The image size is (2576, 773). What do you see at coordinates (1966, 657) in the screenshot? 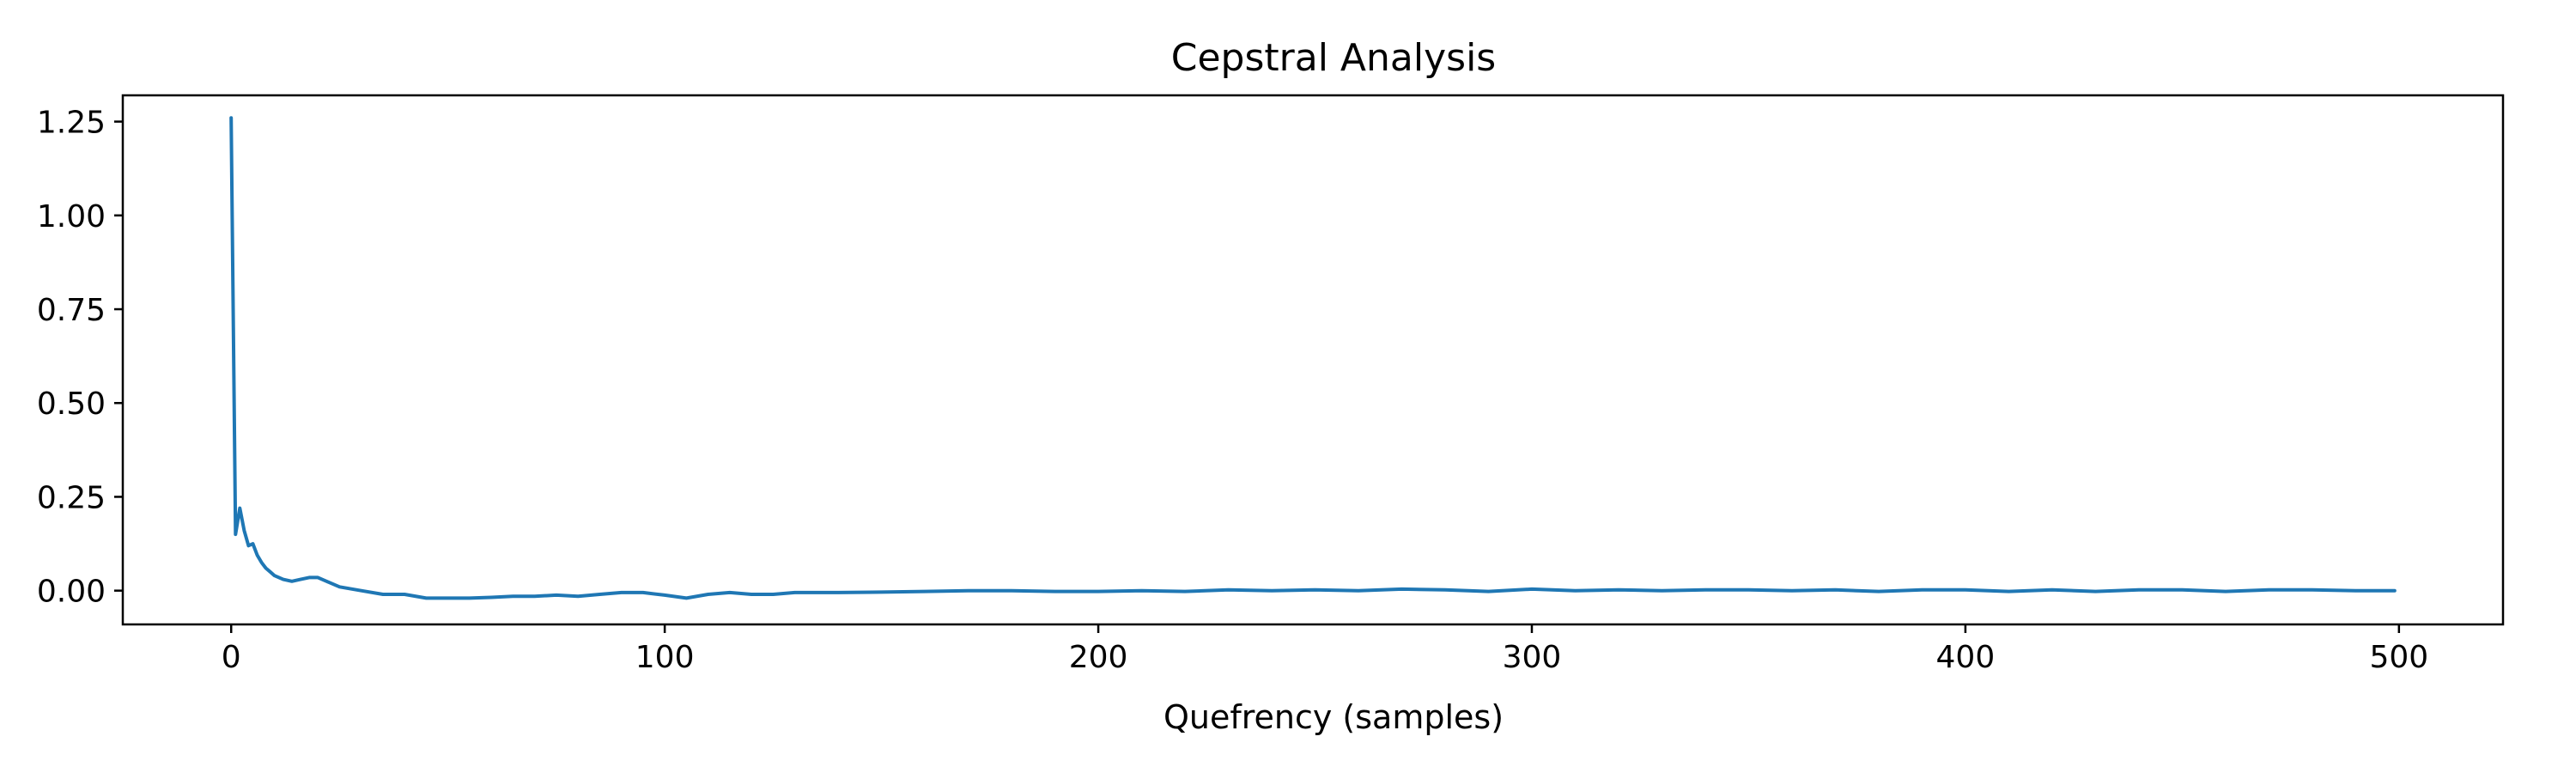
I see `x-tick-label: 400` at bounding box center [1966, 657].